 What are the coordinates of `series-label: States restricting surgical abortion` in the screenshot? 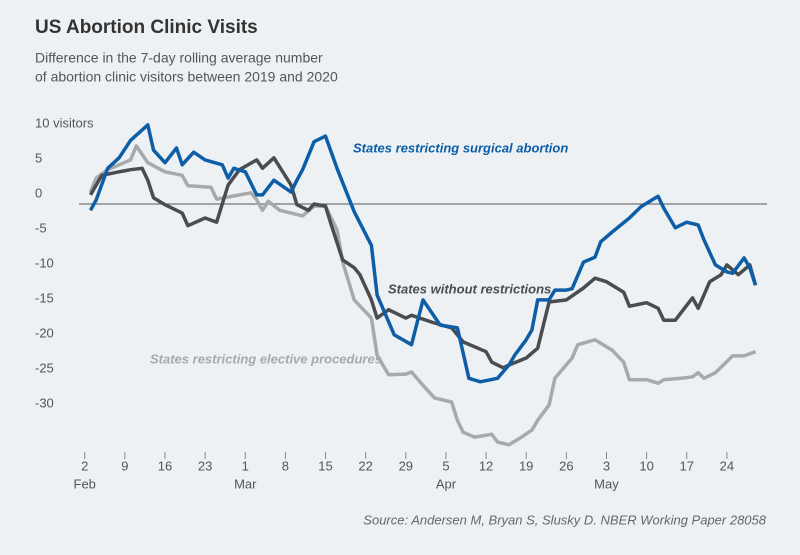 It's located at (460, 147).